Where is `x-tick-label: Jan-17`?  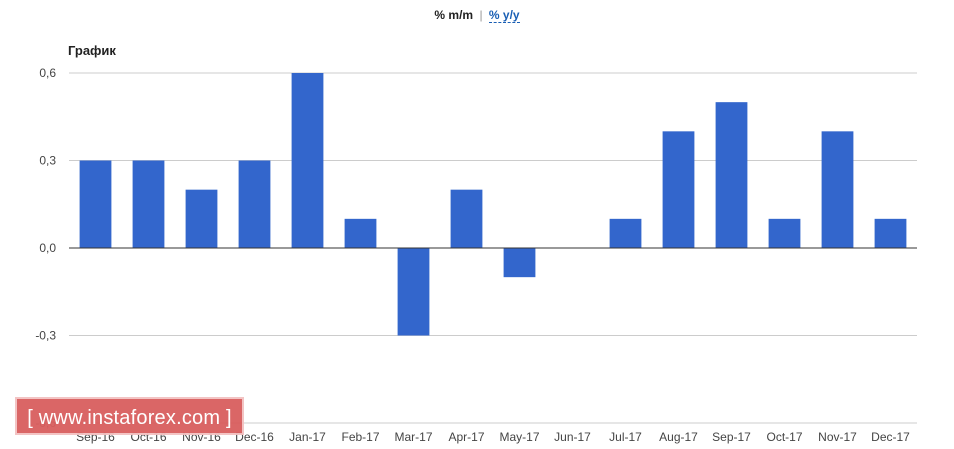
x-tick-label: Jan-17 is located at coordinates (307, 437).